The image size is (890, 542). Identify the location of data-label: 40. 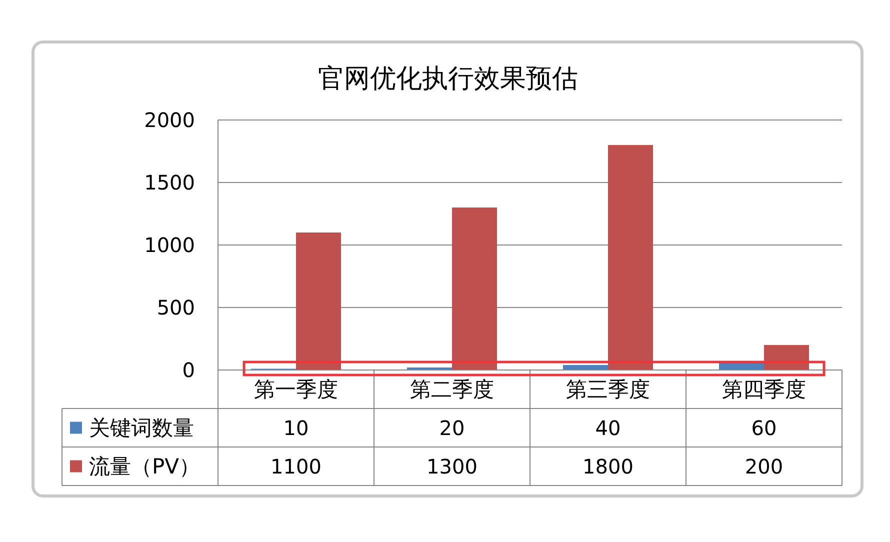
(608, 428).